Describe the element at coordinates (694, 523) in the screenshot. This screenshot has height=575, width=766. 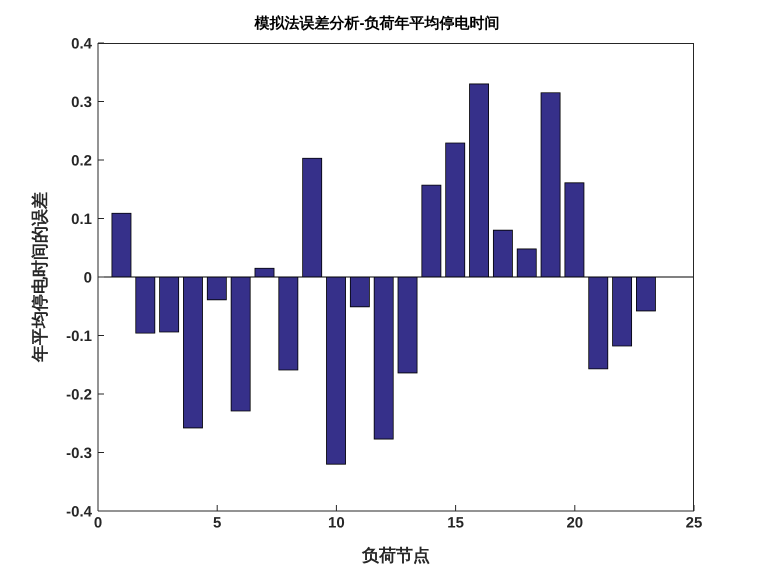
I see `x-tick-label: 25` at that location.